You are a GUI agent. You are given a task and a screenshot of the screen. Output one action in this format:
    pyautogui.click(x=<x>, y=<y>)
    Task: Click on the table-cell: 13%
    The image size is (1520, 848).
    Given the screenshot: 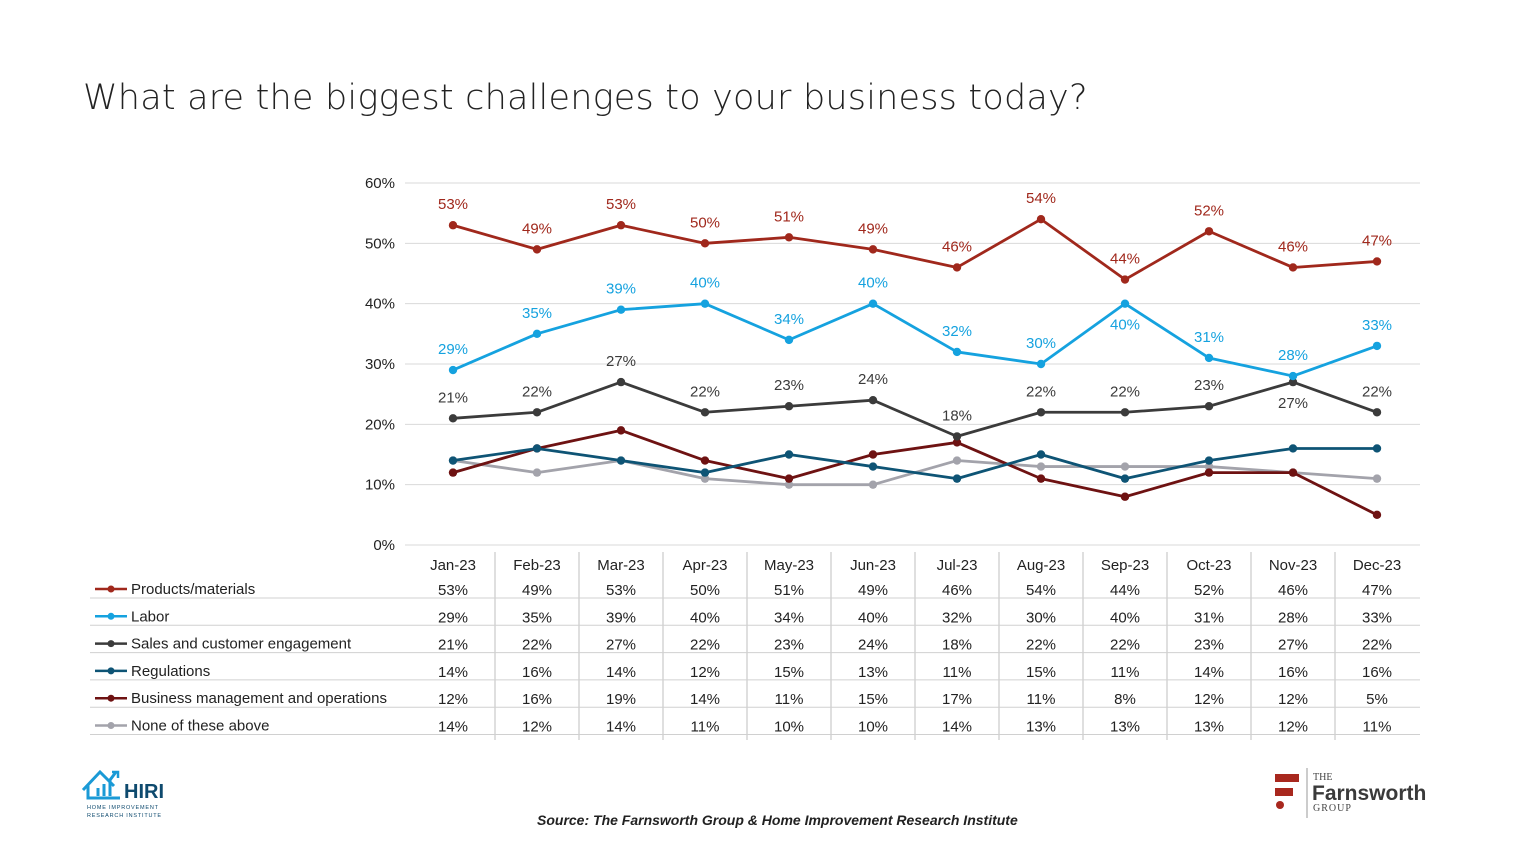 What is the action you would take?
    pyautogui.click(x=873, y=672)
    